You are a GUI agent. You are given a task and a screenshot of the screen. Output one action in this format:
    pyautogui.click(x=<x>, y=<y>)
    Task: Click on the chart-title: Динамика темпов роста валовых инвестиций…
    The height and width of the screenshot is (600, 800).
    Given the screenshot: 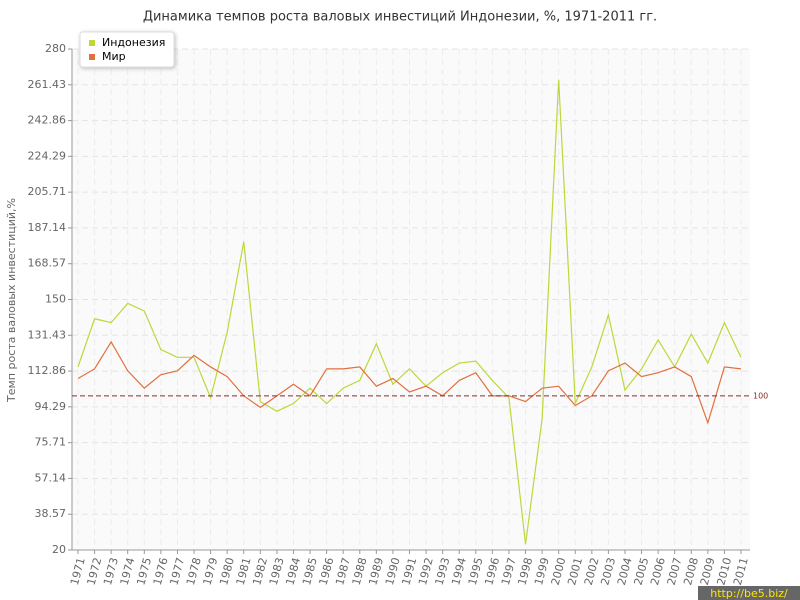 What is the action you would take?
    pyautogui.click(x=400, y=17)
    